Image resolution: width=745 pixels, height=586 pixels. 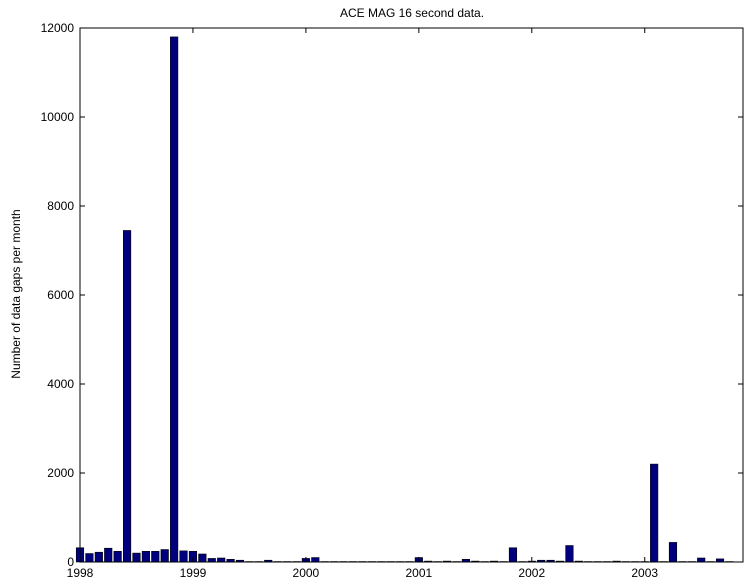 What do you see at coordinates (60, 206) in the screenshot?
I see `y-tick-label: 8000` at bounding box center [60, 206].